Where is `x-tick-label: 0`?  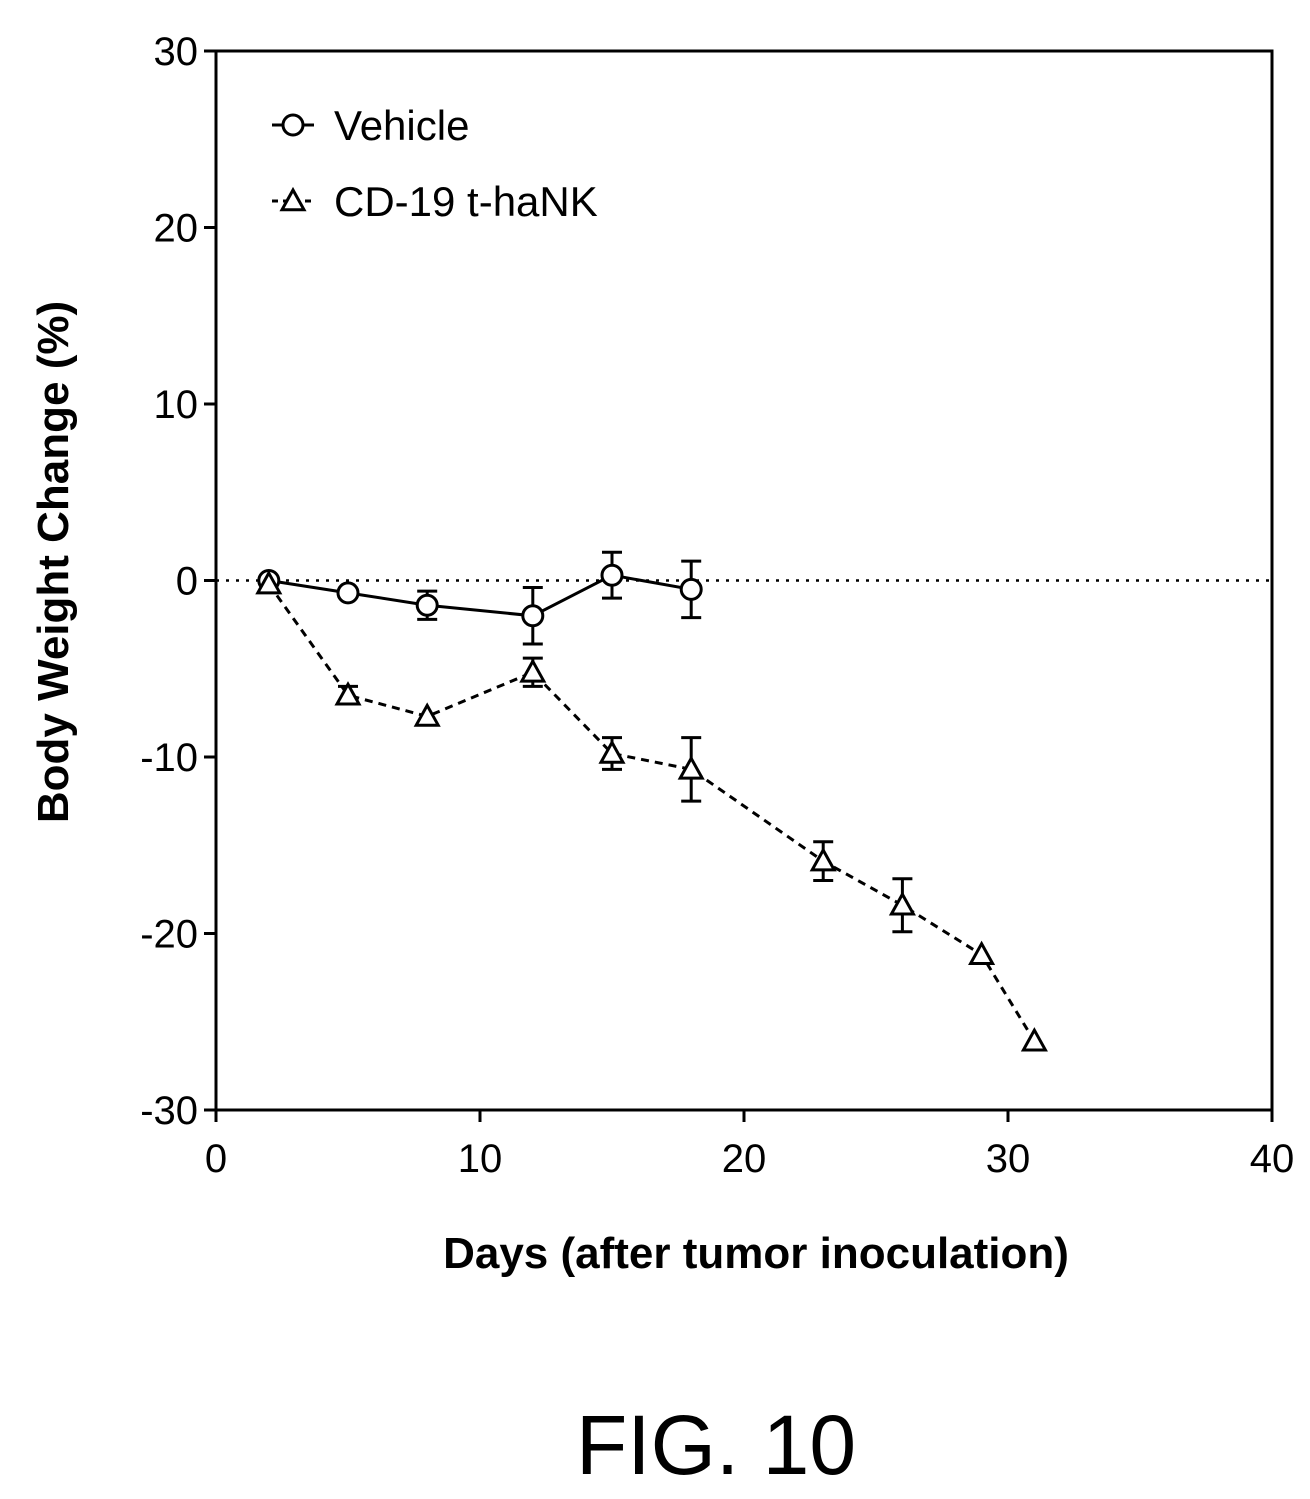 x-tick-label: 0 is located at coordinates (216, 1159).